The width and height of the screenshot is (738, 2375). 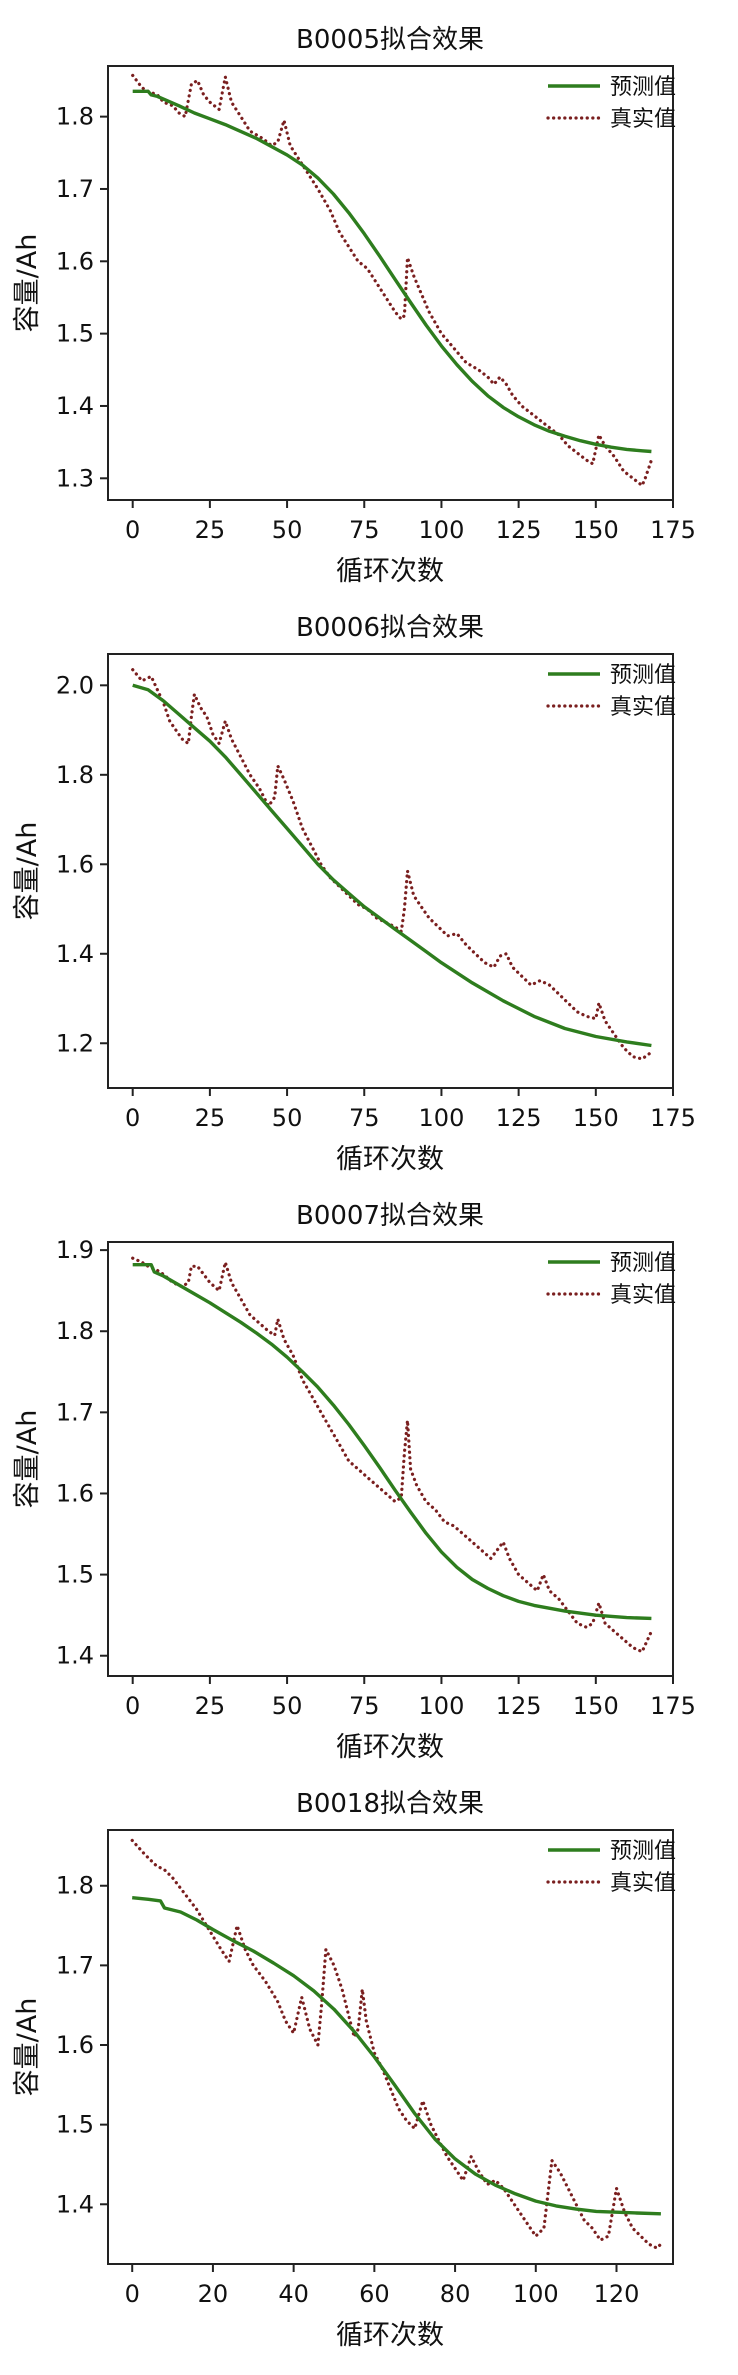 What do you see at coordinates (390, 1804) in the screenshot?
I see `chart-title: B0018拟合效果` at bounding box center [390, 1804].